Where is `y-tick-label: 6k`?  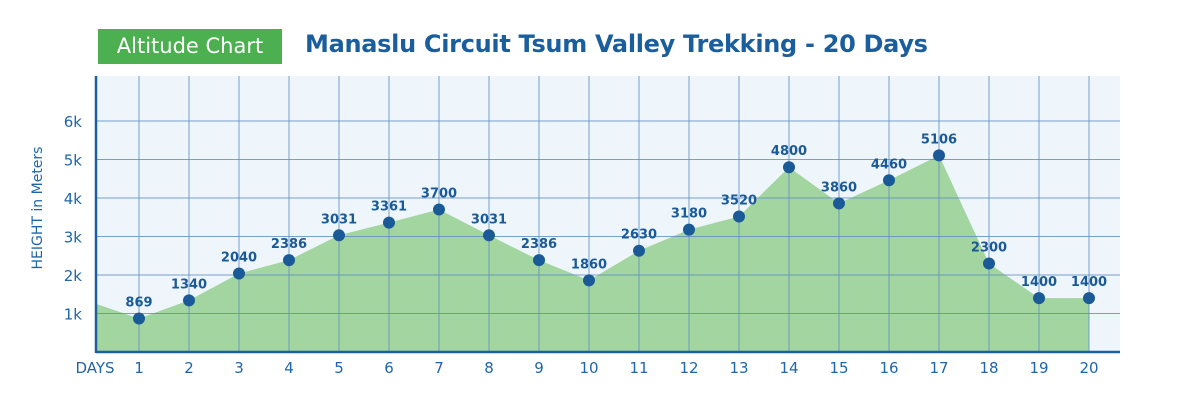 y-tick-label: 6k is located at coordinates (73, 122).